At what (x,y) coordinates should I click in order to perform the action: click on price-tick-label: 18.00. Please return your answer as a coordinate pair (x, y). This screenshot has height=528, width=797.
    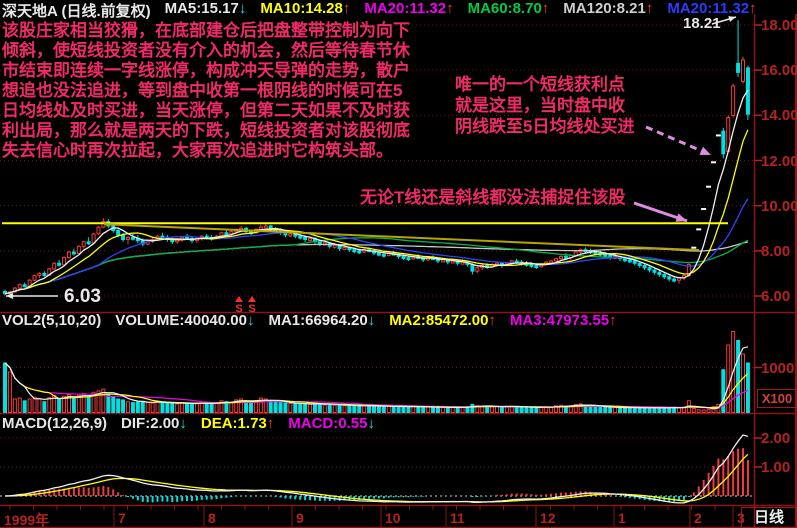
    Looking at the image, I should click on (779, 25).